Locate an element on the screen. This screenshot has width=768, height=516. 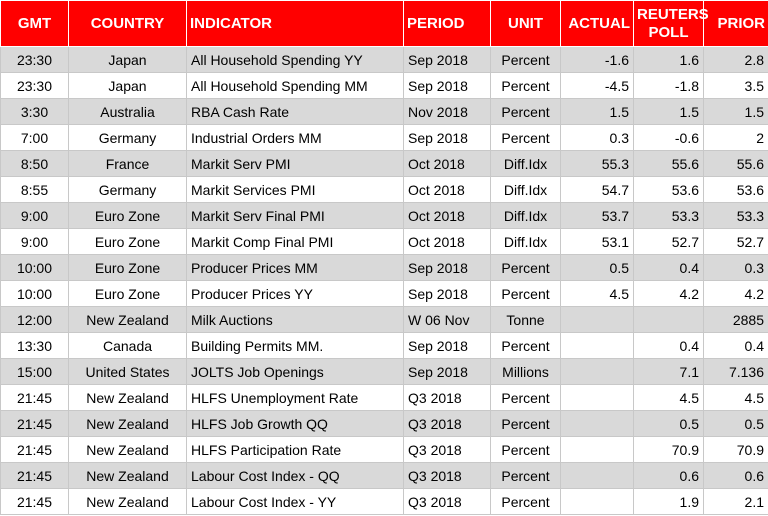
table-cell: HLFS Participation Rate is located at coordinates (295, 449).